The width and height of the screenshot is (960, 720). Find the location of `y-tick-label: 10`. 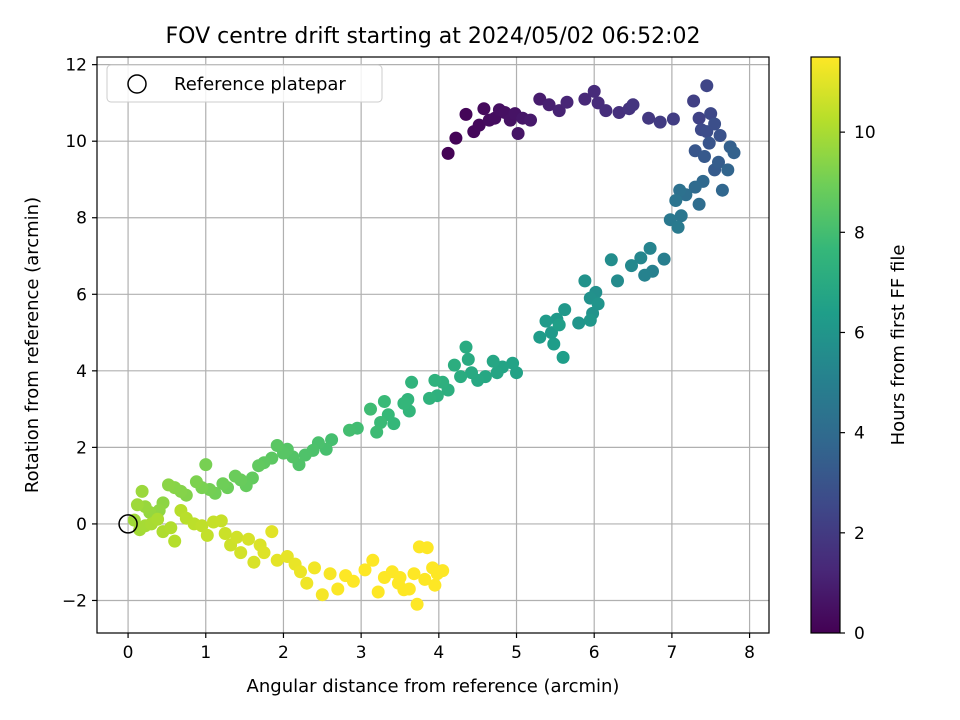

y-tick-label: 10 is located at coordinates (76, 142).